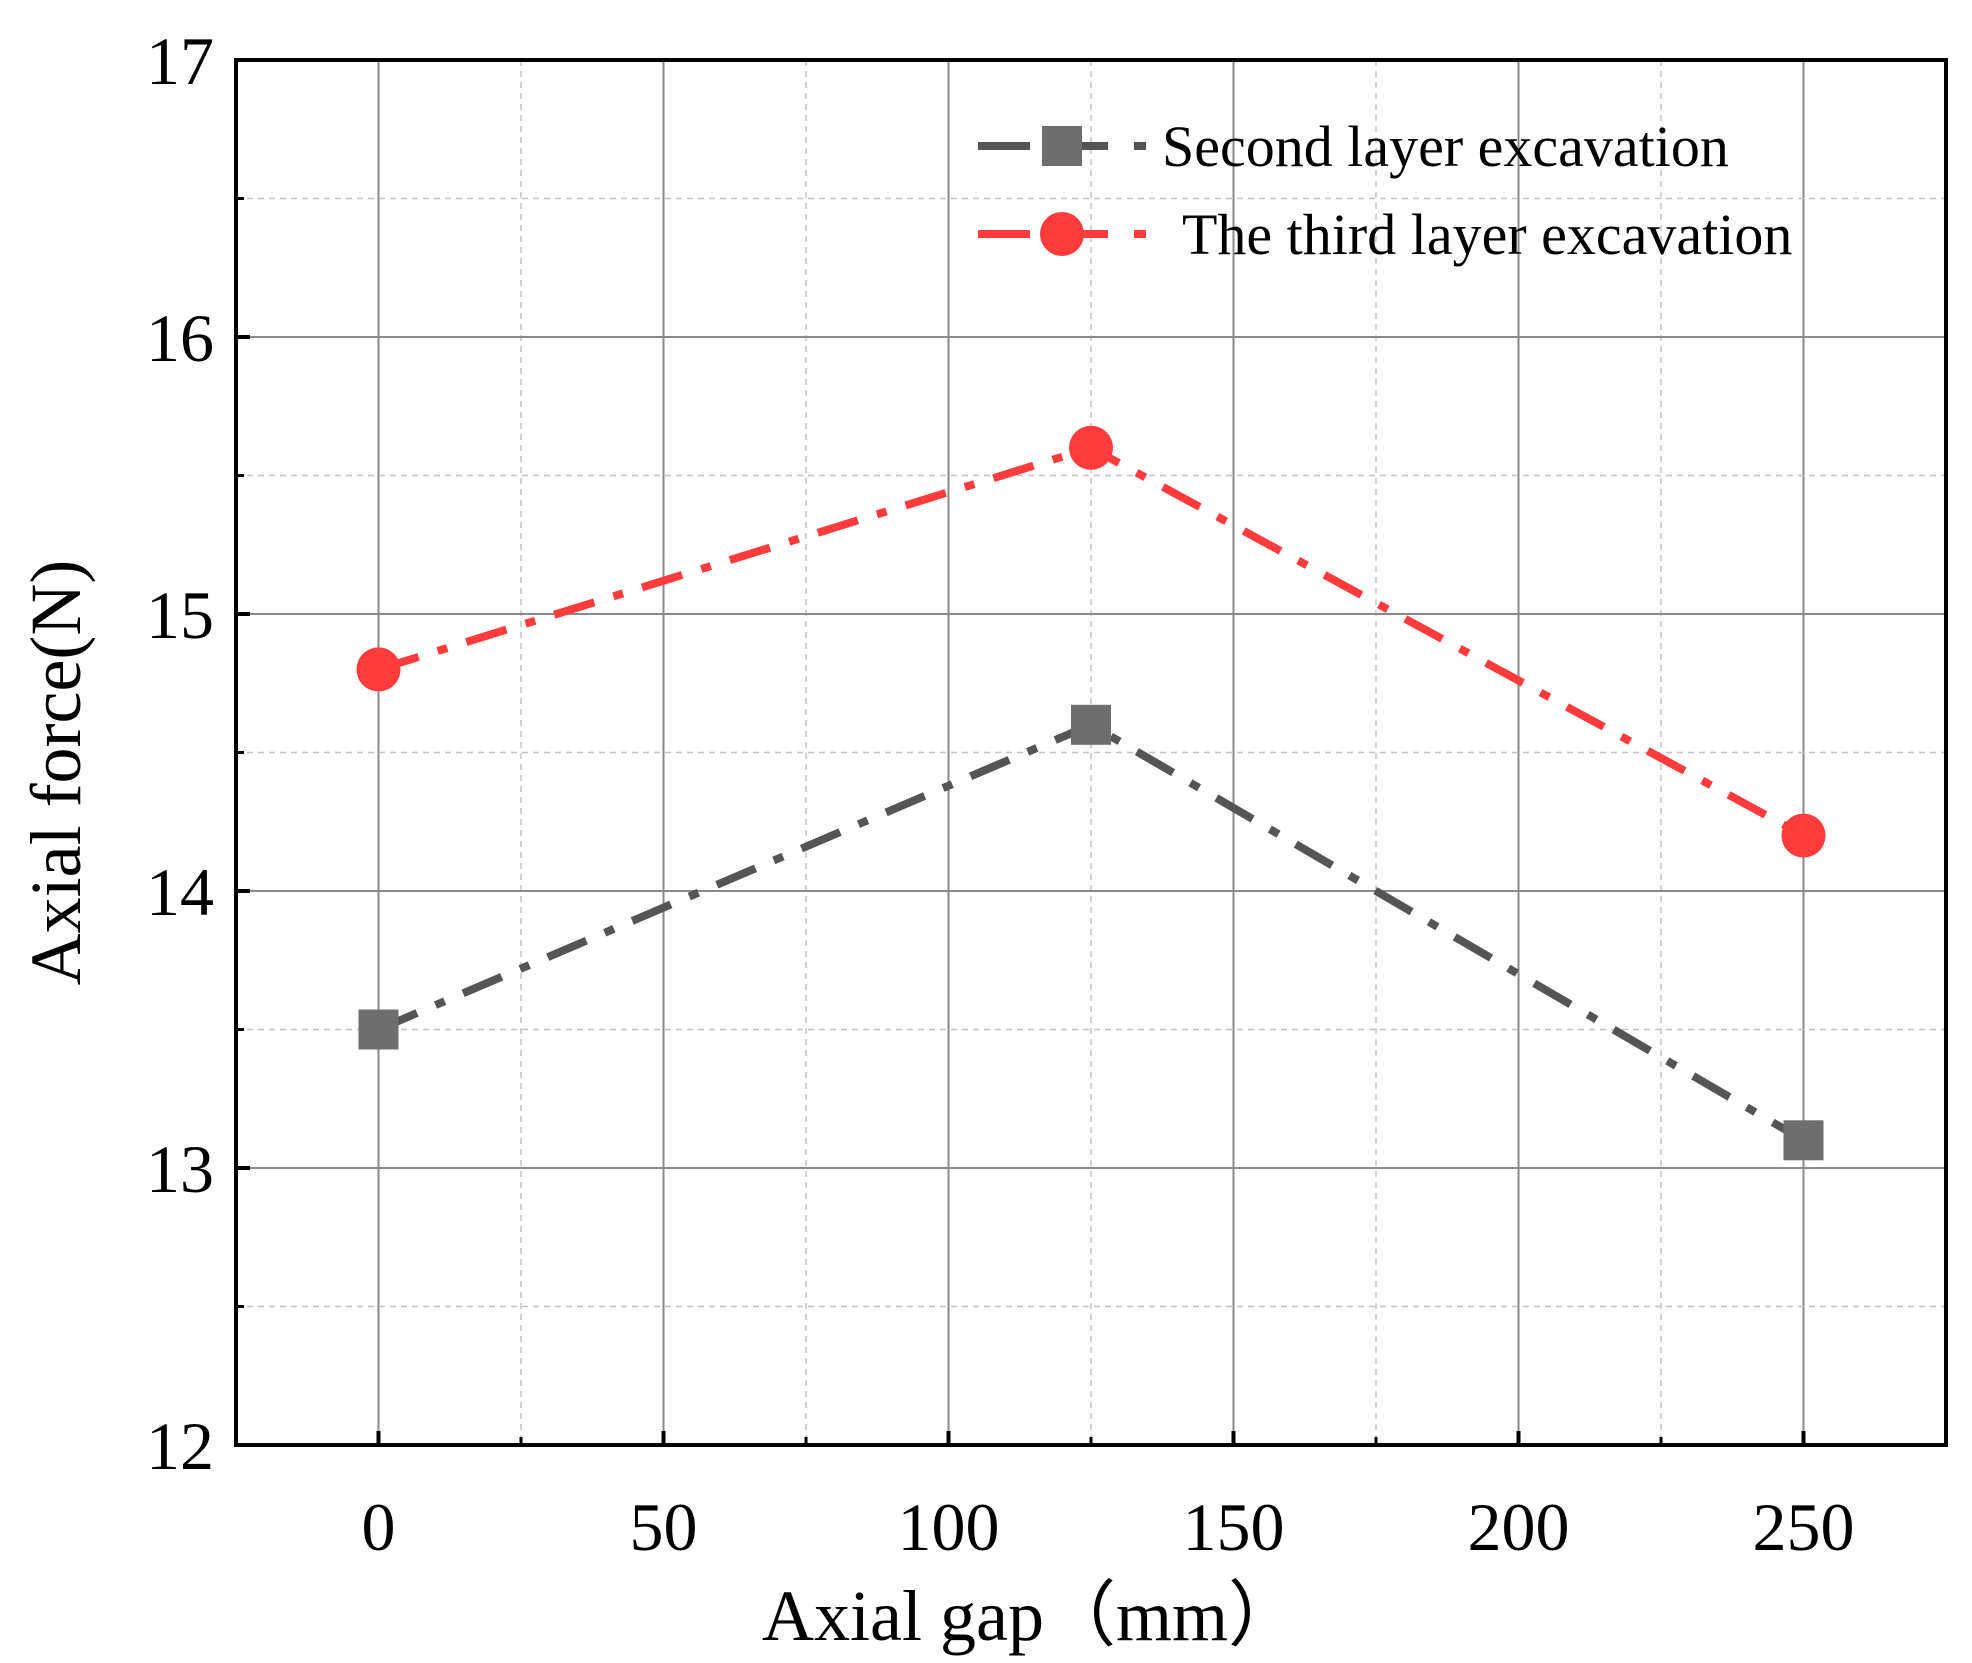 The height and width of the screenshot is (1663, 1972). I want to click on y-tick-labels: 12 13 14 15 16 17, so click(180, 753).